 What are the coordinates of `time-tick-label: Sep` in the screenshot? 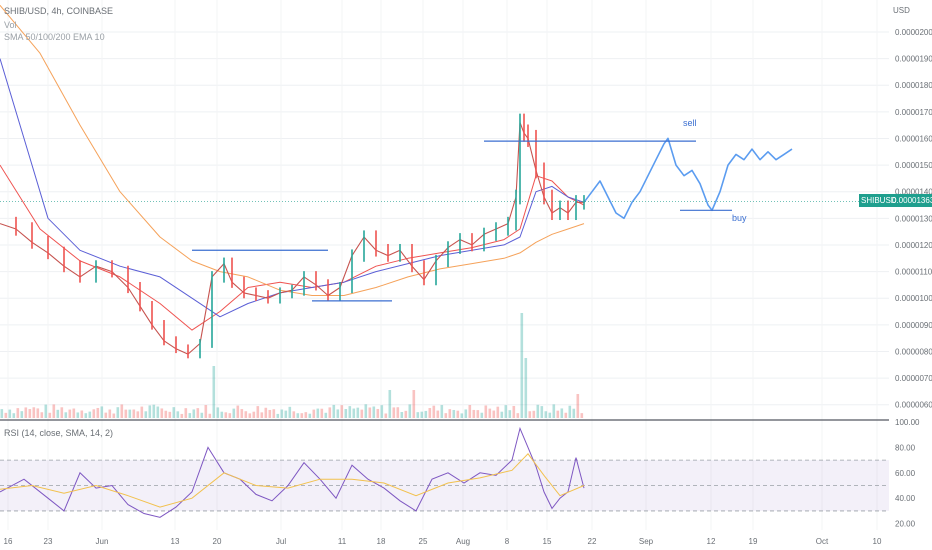 It's located at (646, 541).